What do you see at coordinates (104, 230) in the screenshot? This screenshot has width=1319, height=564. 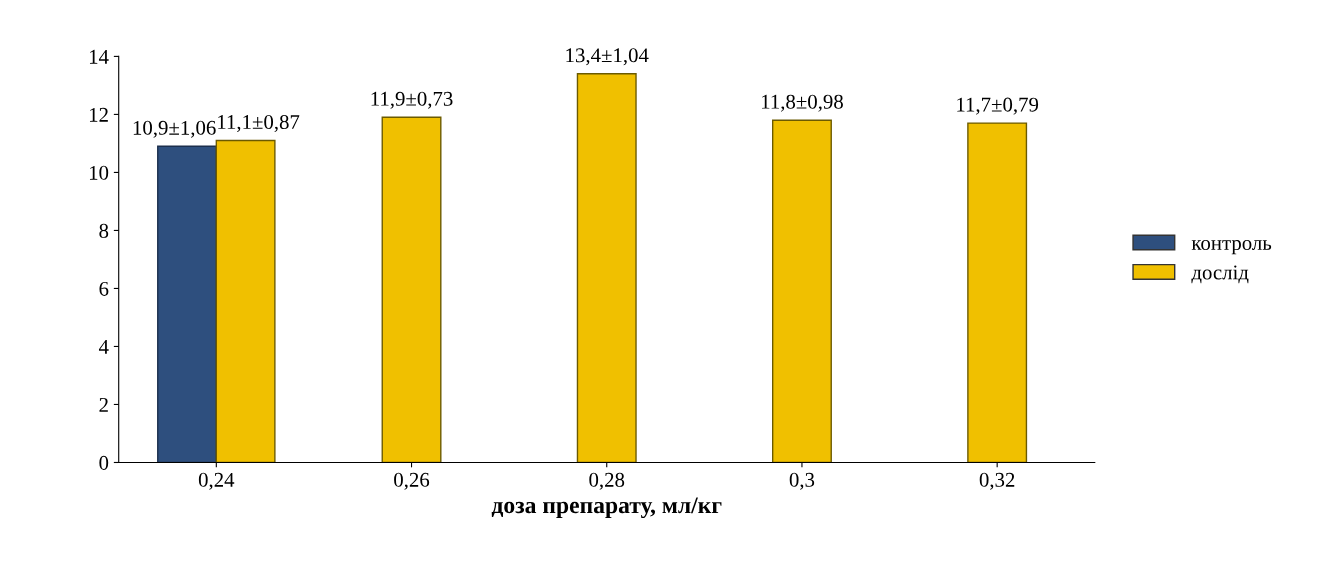 I see `y-tick-label: 8` at bounding box center [104, 230].